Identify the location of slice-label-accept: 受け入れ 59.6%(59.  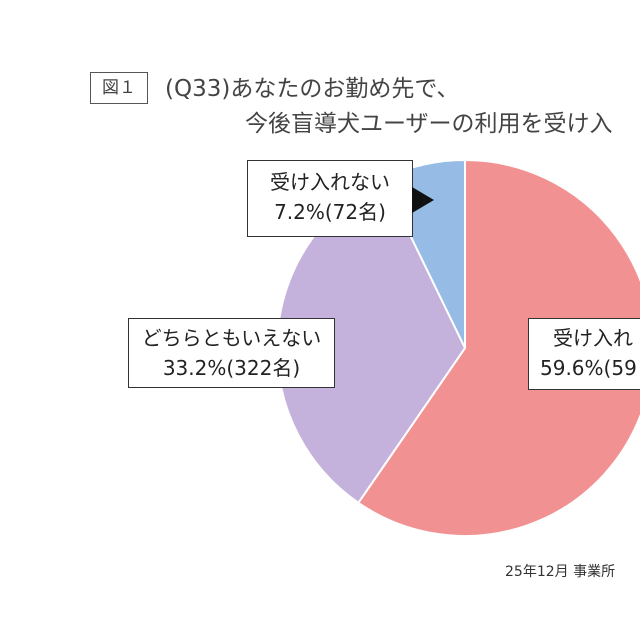
(584, 354).